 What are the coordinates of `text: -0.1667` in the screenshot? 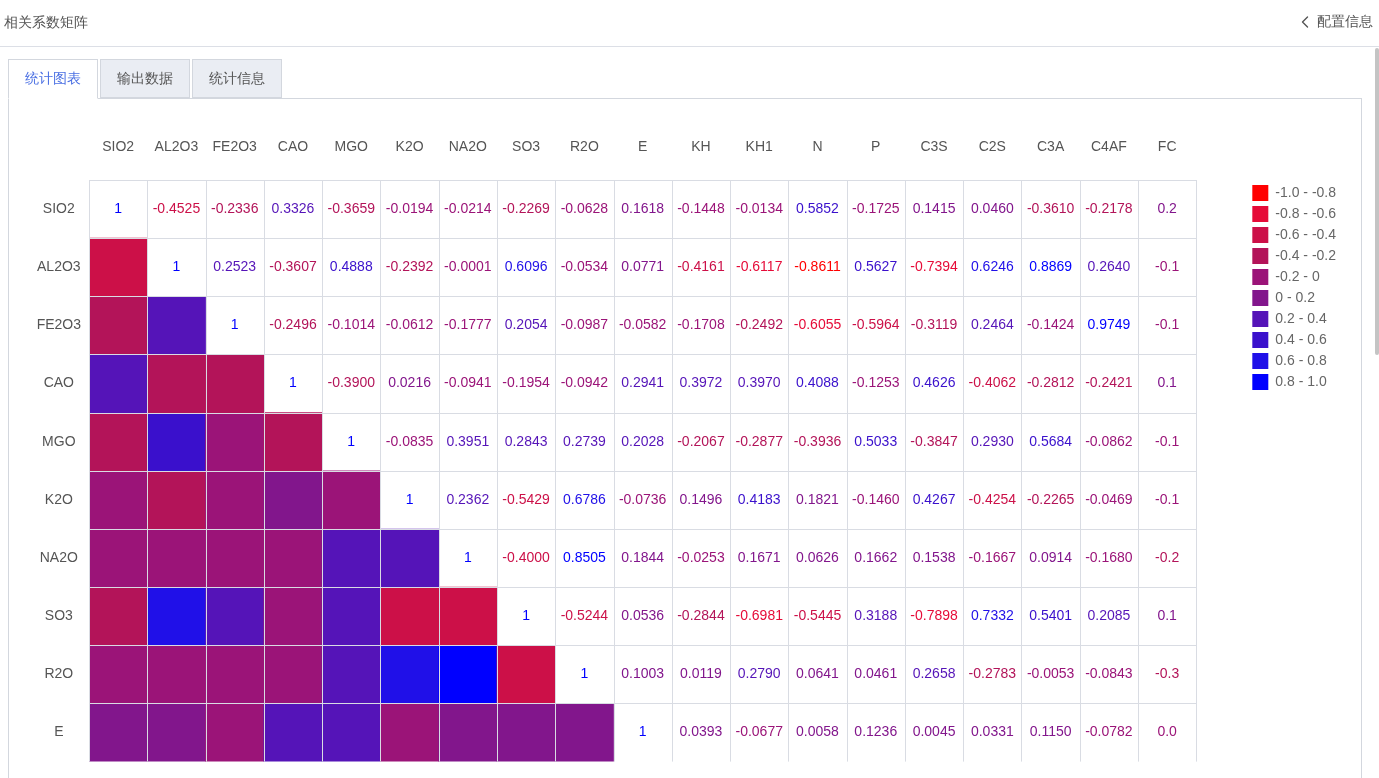 It's located at (992, 556).